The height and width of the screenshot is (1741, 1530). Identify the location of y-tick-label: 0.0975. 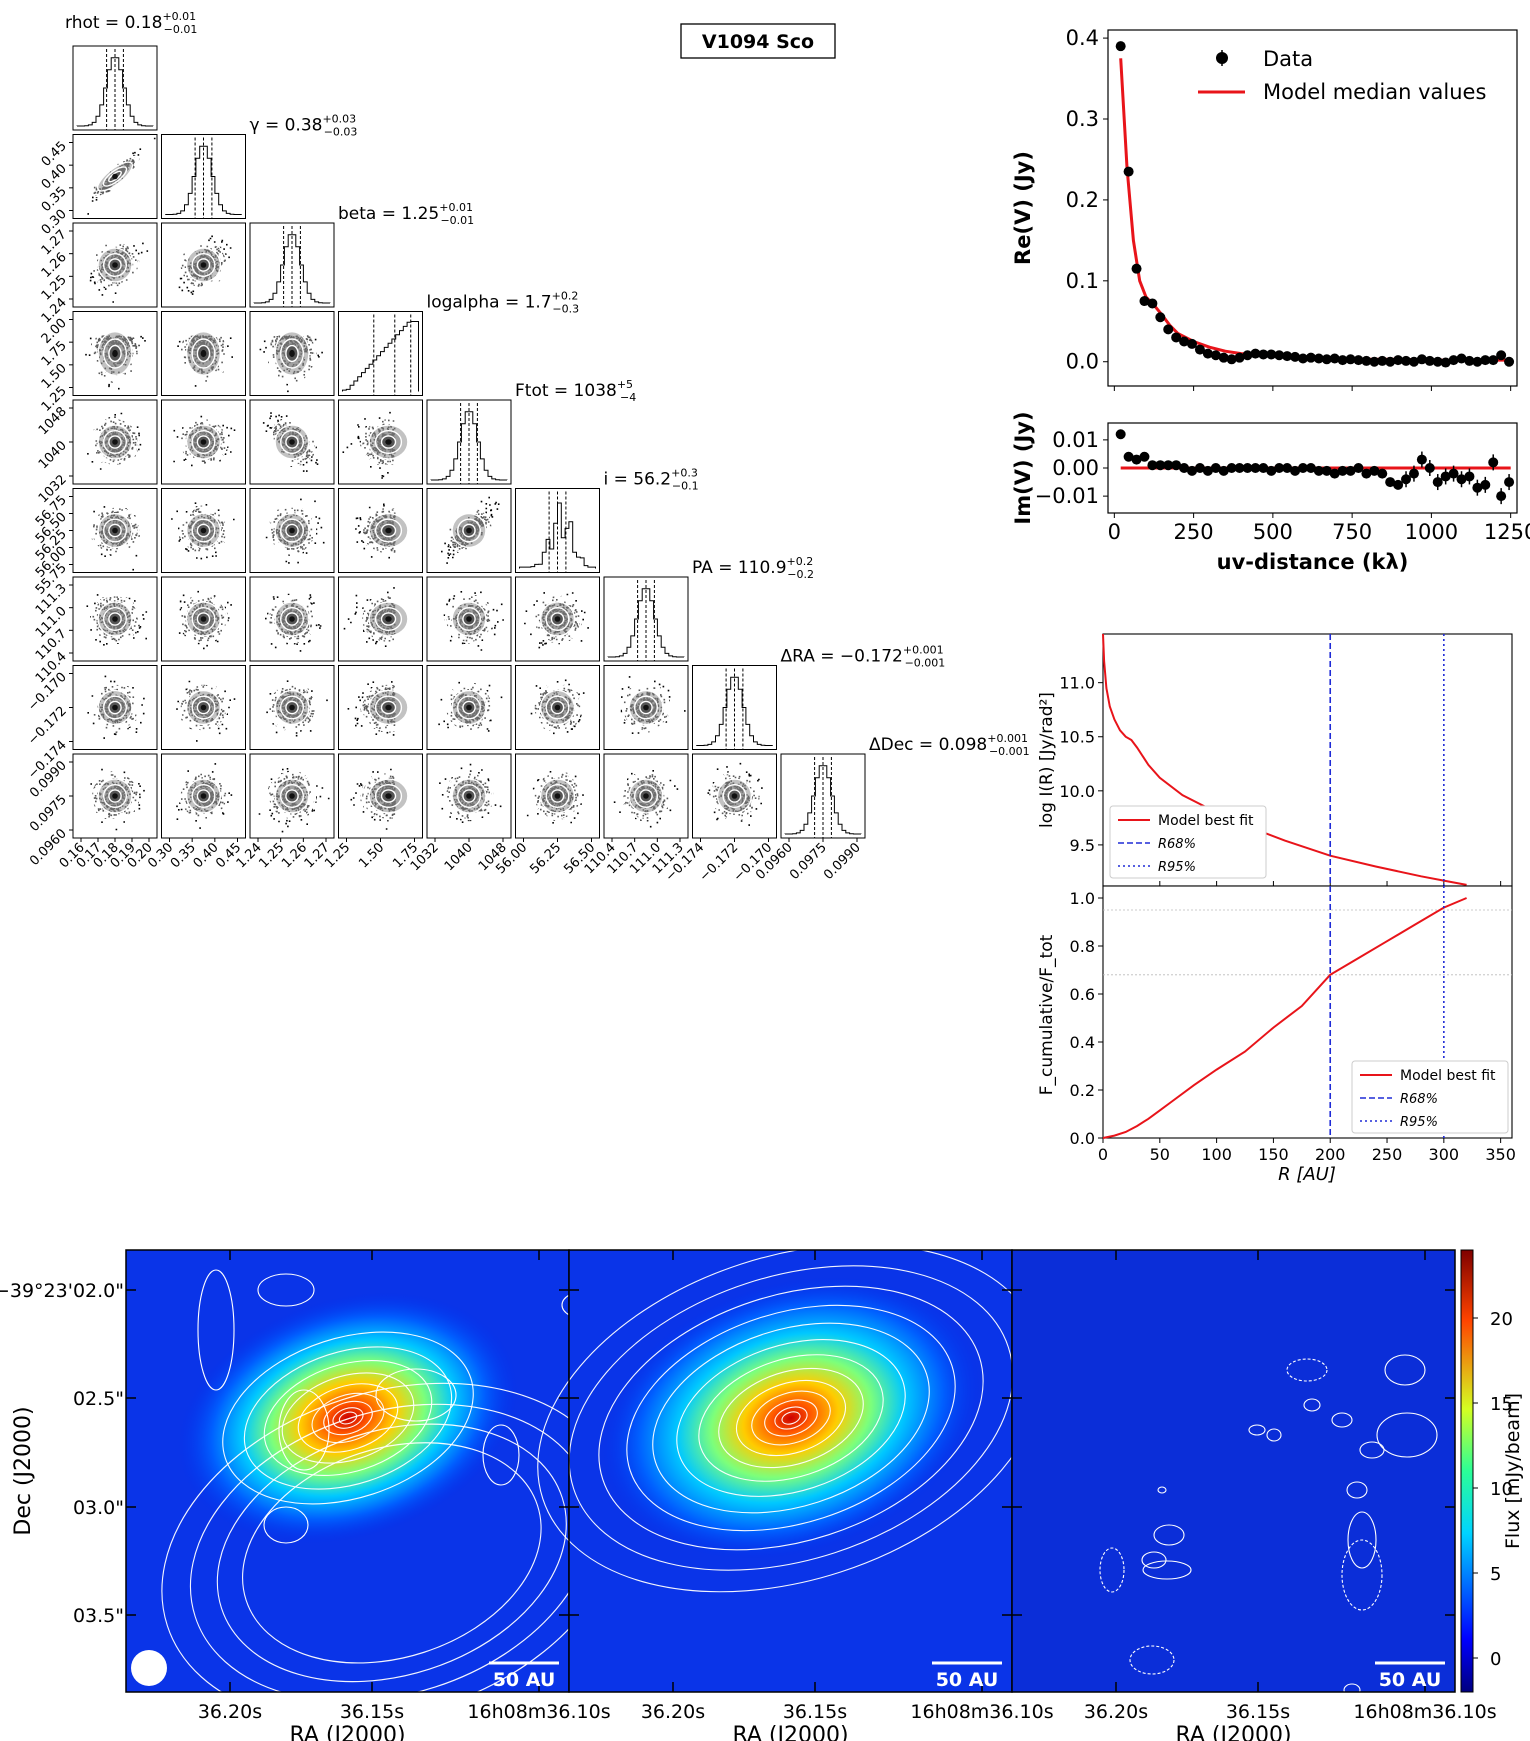
(48, 813).